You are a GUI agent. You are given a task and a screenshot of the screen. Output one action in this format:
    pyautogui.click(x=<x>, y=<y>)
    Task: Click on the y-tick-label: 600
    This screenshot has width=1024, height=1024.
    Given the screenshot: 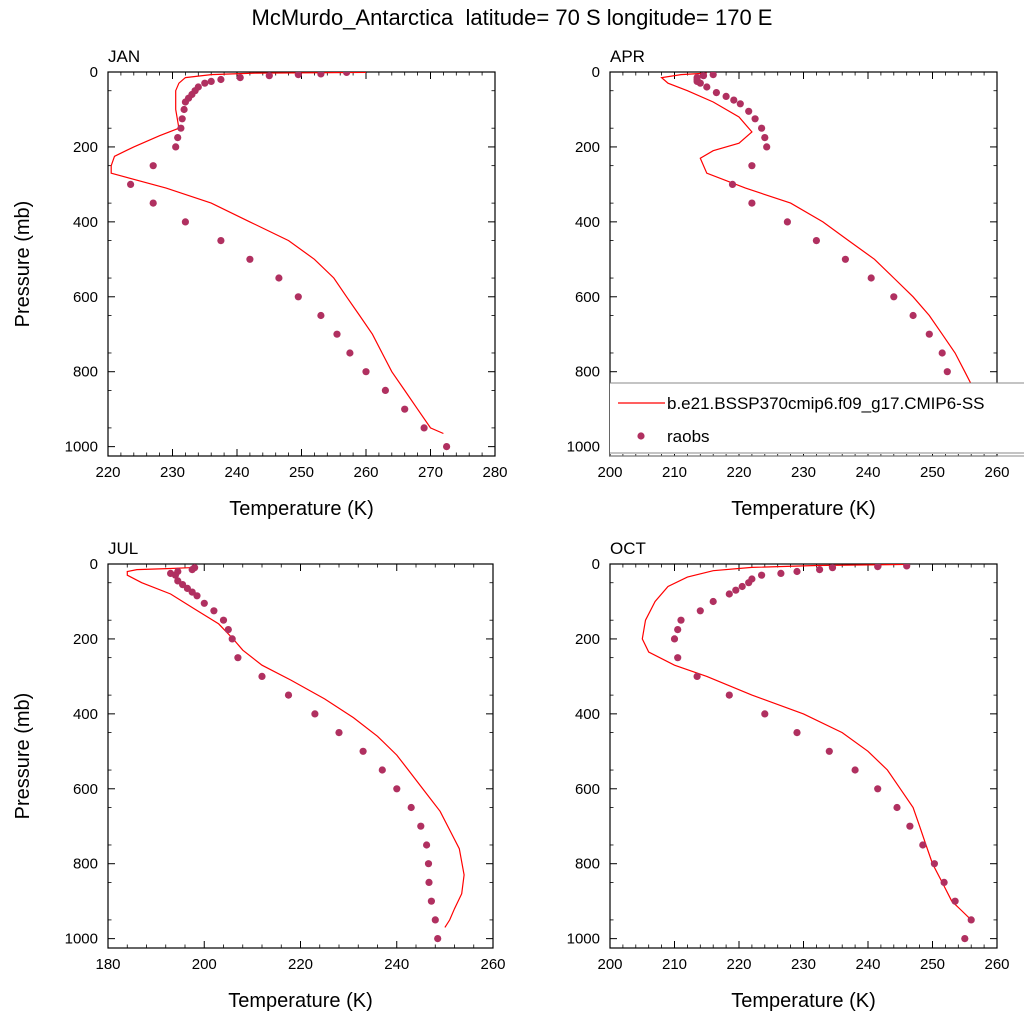 What is the action you would take?
    pyautogui.click(x=85, y=789)
    